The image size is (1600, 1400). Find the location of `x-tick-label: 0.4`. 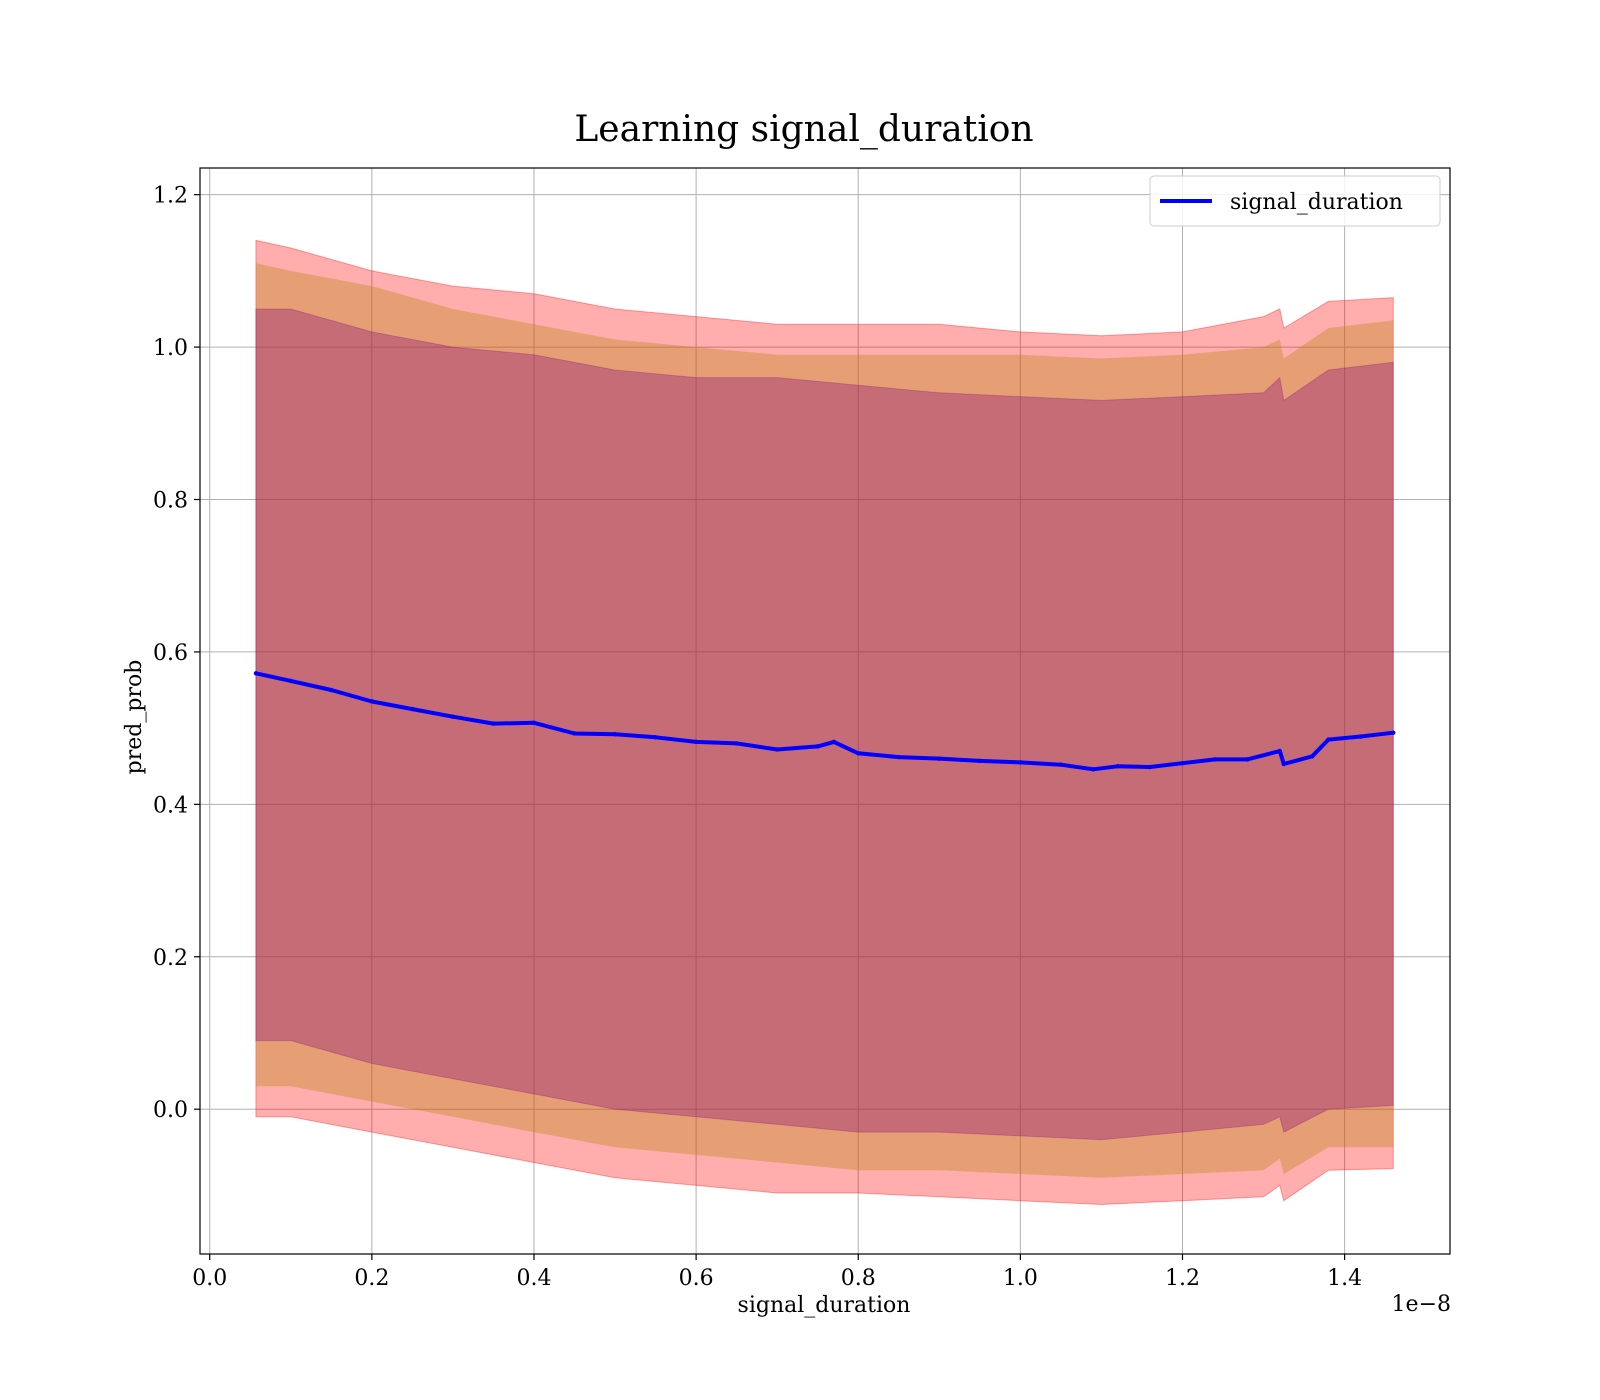

x-tick-label: 0.4 is located at coordinates (533, 1278).